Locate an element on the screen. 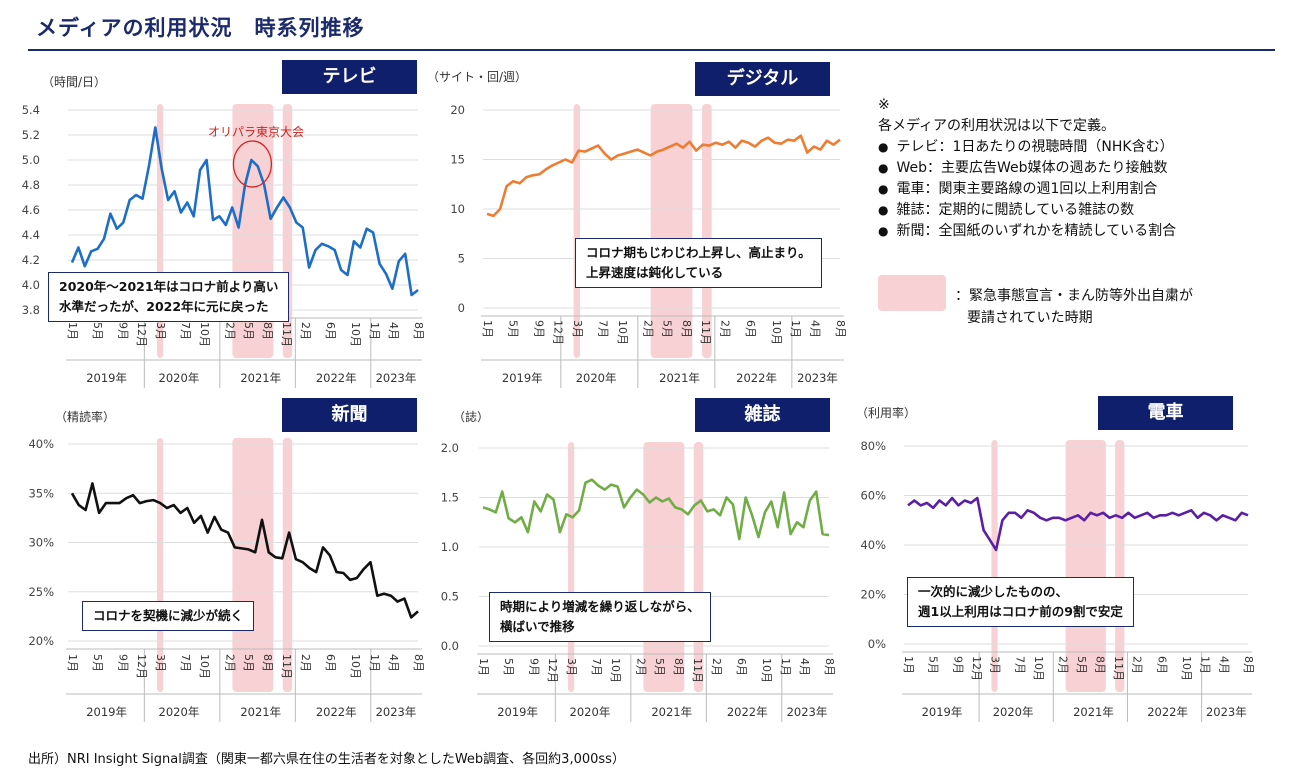  magazine-year-label: 2022年 is located at coordinates (747, 712).